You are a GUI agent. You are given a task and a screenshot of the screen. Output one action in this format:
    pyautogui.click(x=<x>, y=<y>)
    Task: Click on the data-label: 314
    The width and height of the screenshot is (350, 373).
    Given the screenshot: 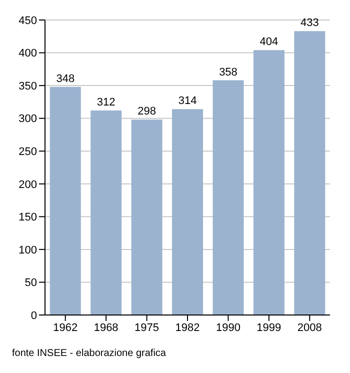 What is the action you would take?
    pyautogui.click(x=187, y=101)
    